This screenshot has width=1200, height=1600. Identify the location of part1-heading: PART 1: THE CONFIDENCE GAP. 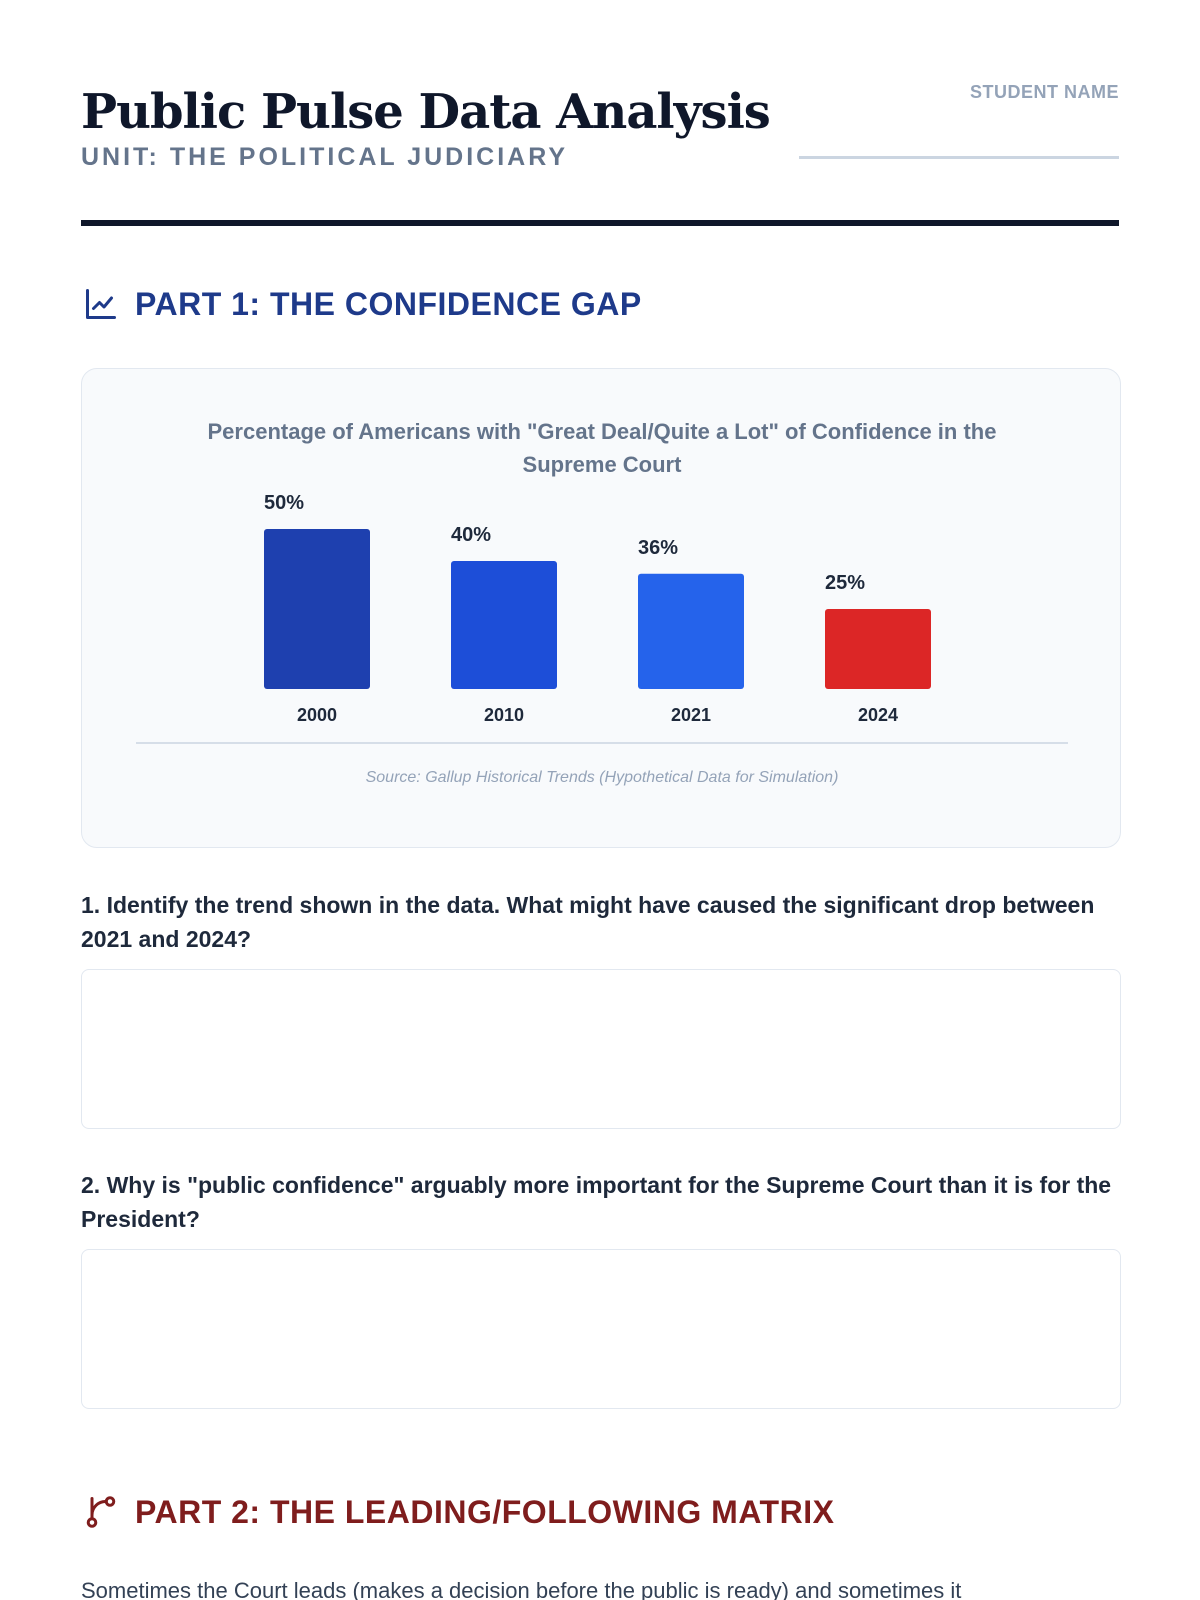
(600, 304).